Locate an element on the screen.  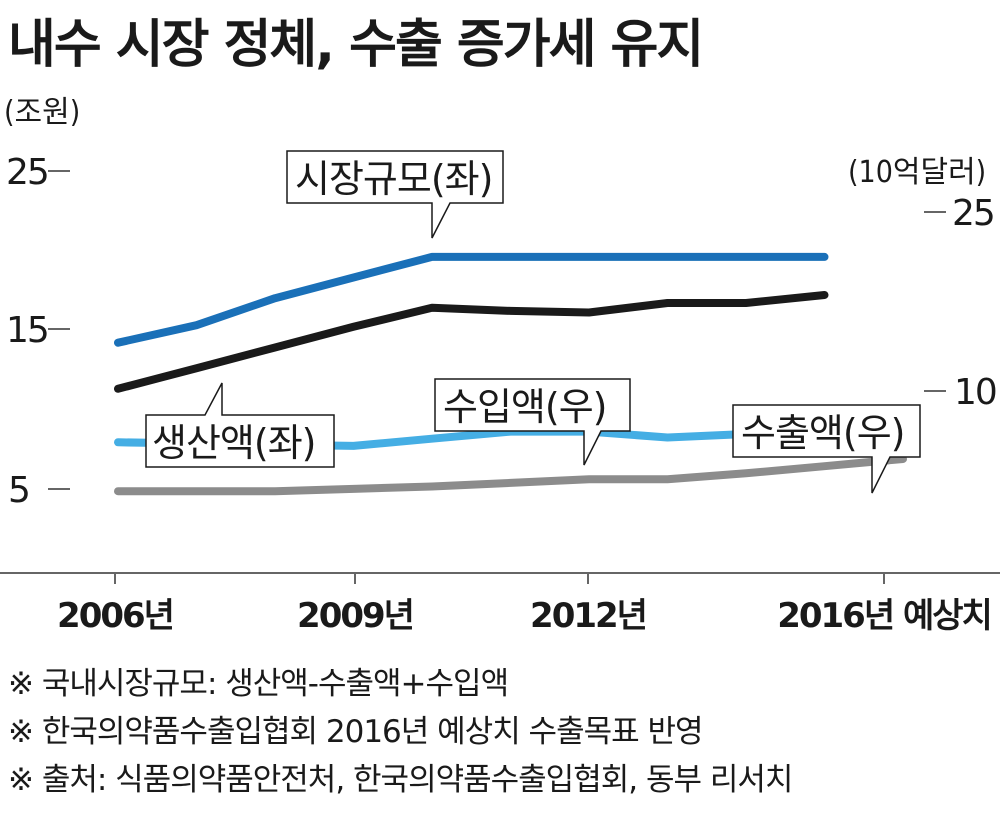
series-line-market is located at coordinates (471, 299).